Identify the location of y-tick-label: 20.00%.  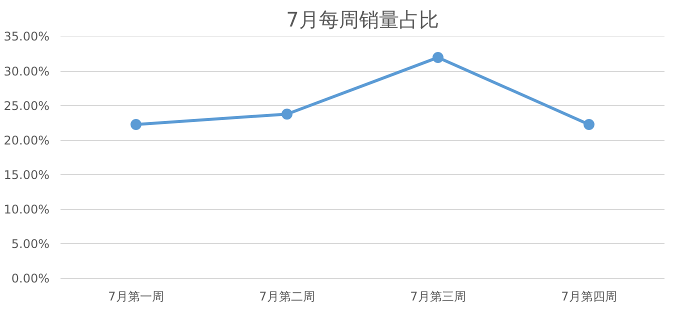
(27, 140).